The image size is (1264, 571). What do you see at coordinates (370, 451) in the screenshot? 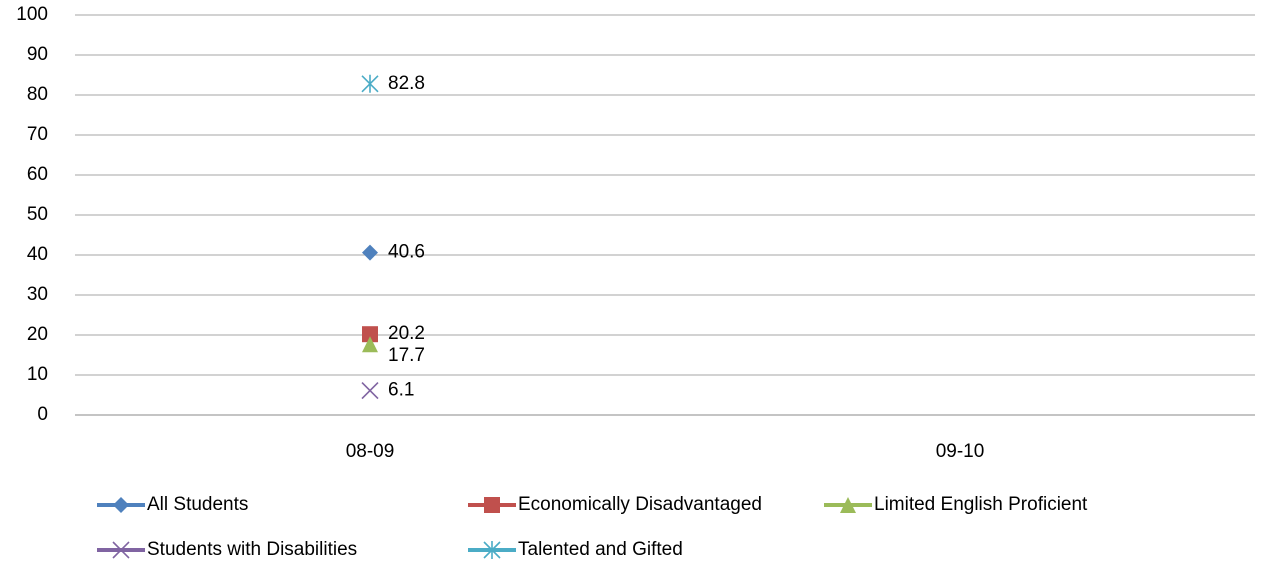
I see `x-tick-label: 08-09` at bounding box center [370, 451].